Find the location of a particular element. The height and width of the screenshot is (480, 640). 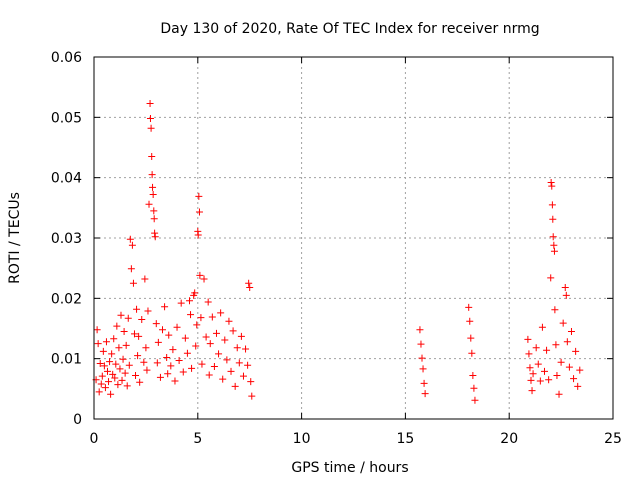

x-tick-label: 25 is located at coordinates (613, 439).